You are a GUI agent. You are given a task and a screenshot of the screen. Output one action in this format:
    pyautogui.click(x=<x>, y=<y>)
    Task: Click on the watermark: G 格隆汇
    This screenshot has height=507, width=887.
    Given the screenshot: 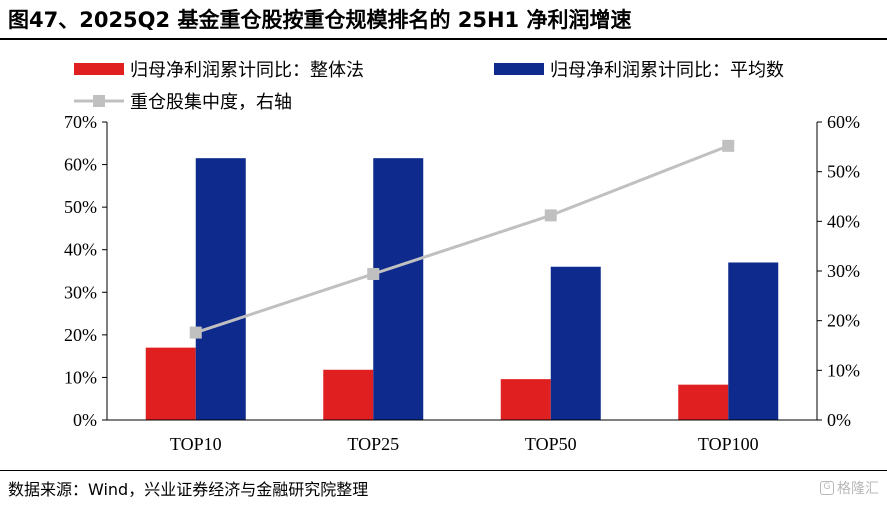 What is the action you would take?
    pyautogui.click(x=849, y=488)
    